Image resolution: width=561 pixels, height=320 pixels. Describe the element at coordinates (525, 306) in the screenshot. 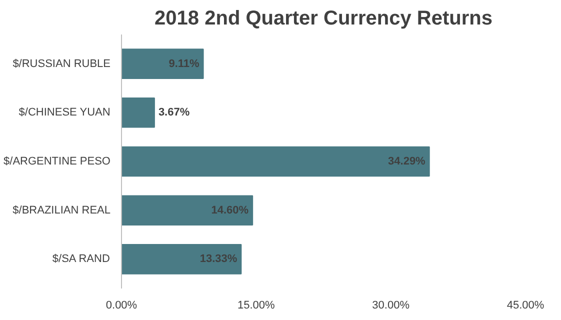

I see `x-tick-label: 45.00%` at that location.